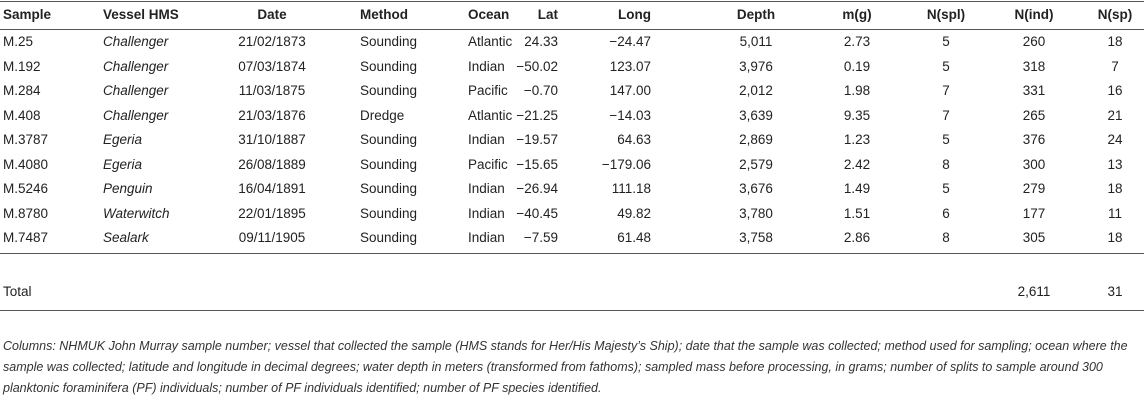  Describe the element at coordinates (857, 14) in the screenshot. I see `column-header: m(g)` at that location.